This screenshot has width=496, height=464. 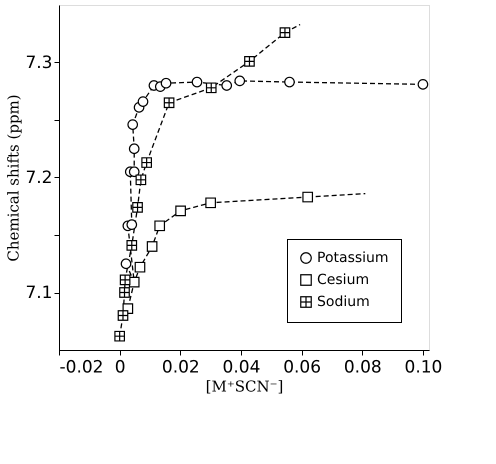 I want to click on legend-label: Sodium, so click(x=343, y=302).